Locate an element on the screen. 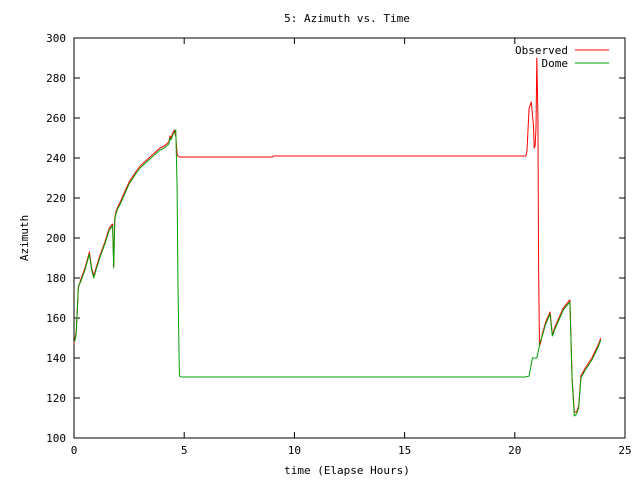  legend-label-observed: Observed is located at coordinates (541, 50).